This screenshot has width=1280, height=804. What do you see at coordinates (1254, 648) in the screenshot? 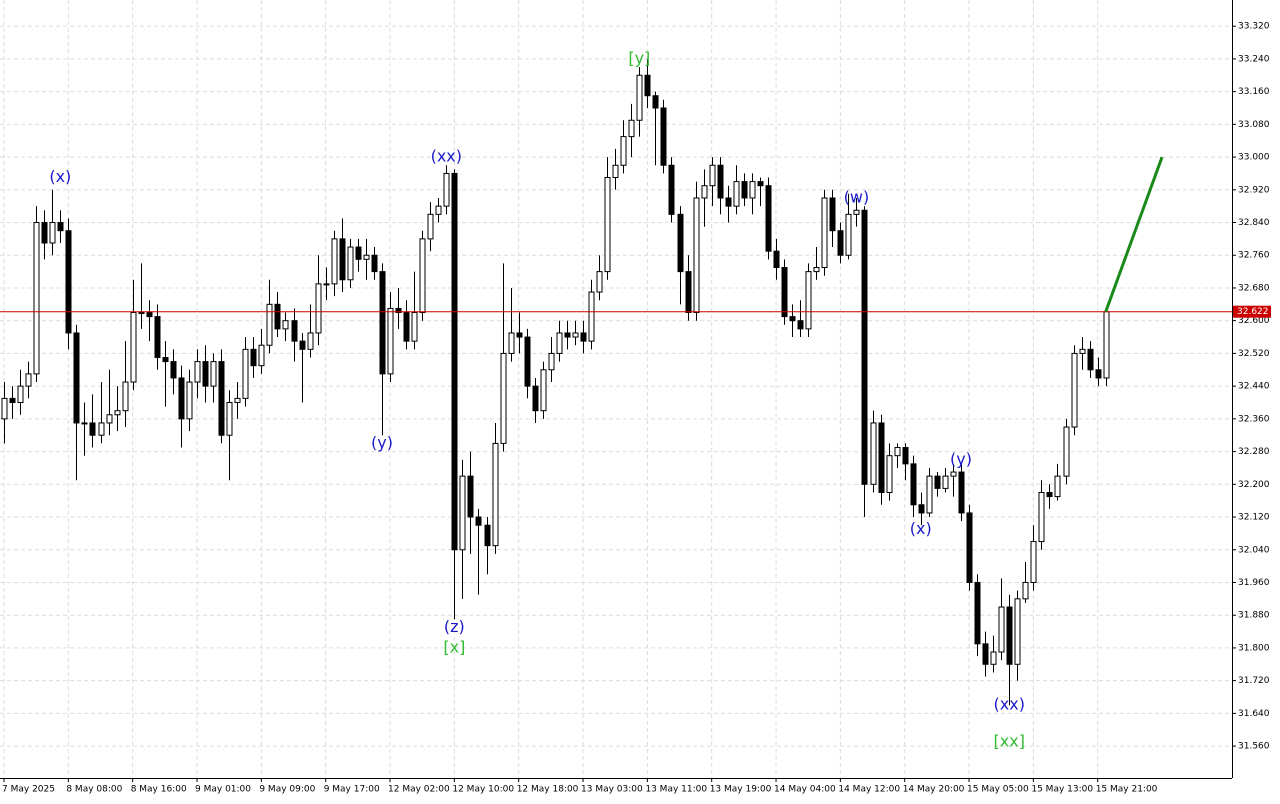
I see `y-tick-label: 31.800` at bounding box center [1254, 648].